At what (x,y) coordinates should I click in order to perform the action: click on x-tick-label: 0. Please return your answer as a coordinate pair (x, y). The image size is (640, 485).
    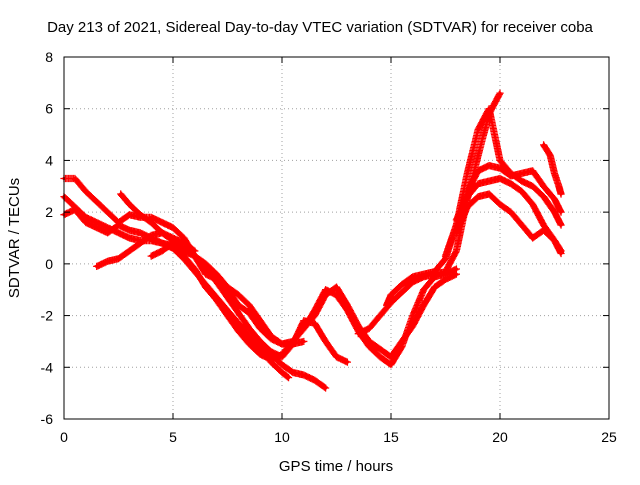
    Looking at the image, I should click on (64, 437).